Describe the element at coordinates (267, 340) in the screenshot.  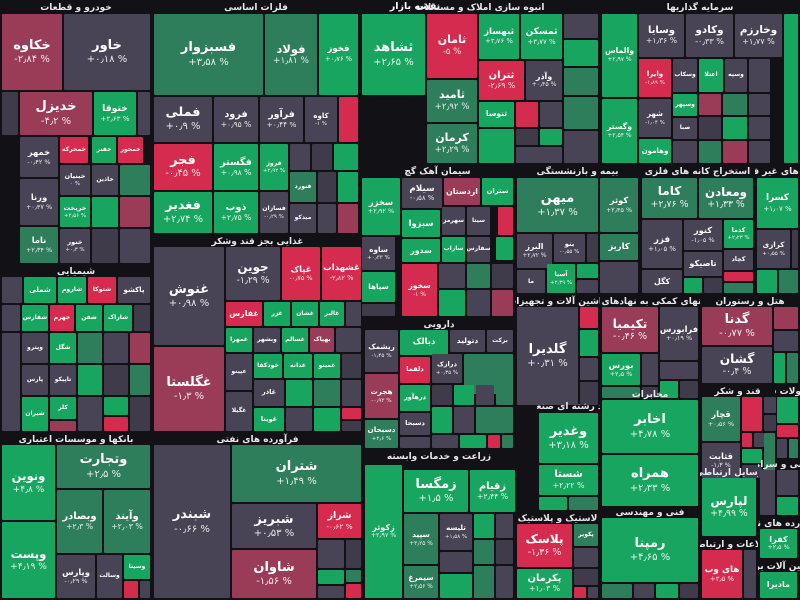
I see `stock-tile-وبشهر: وبشهر` at that location.